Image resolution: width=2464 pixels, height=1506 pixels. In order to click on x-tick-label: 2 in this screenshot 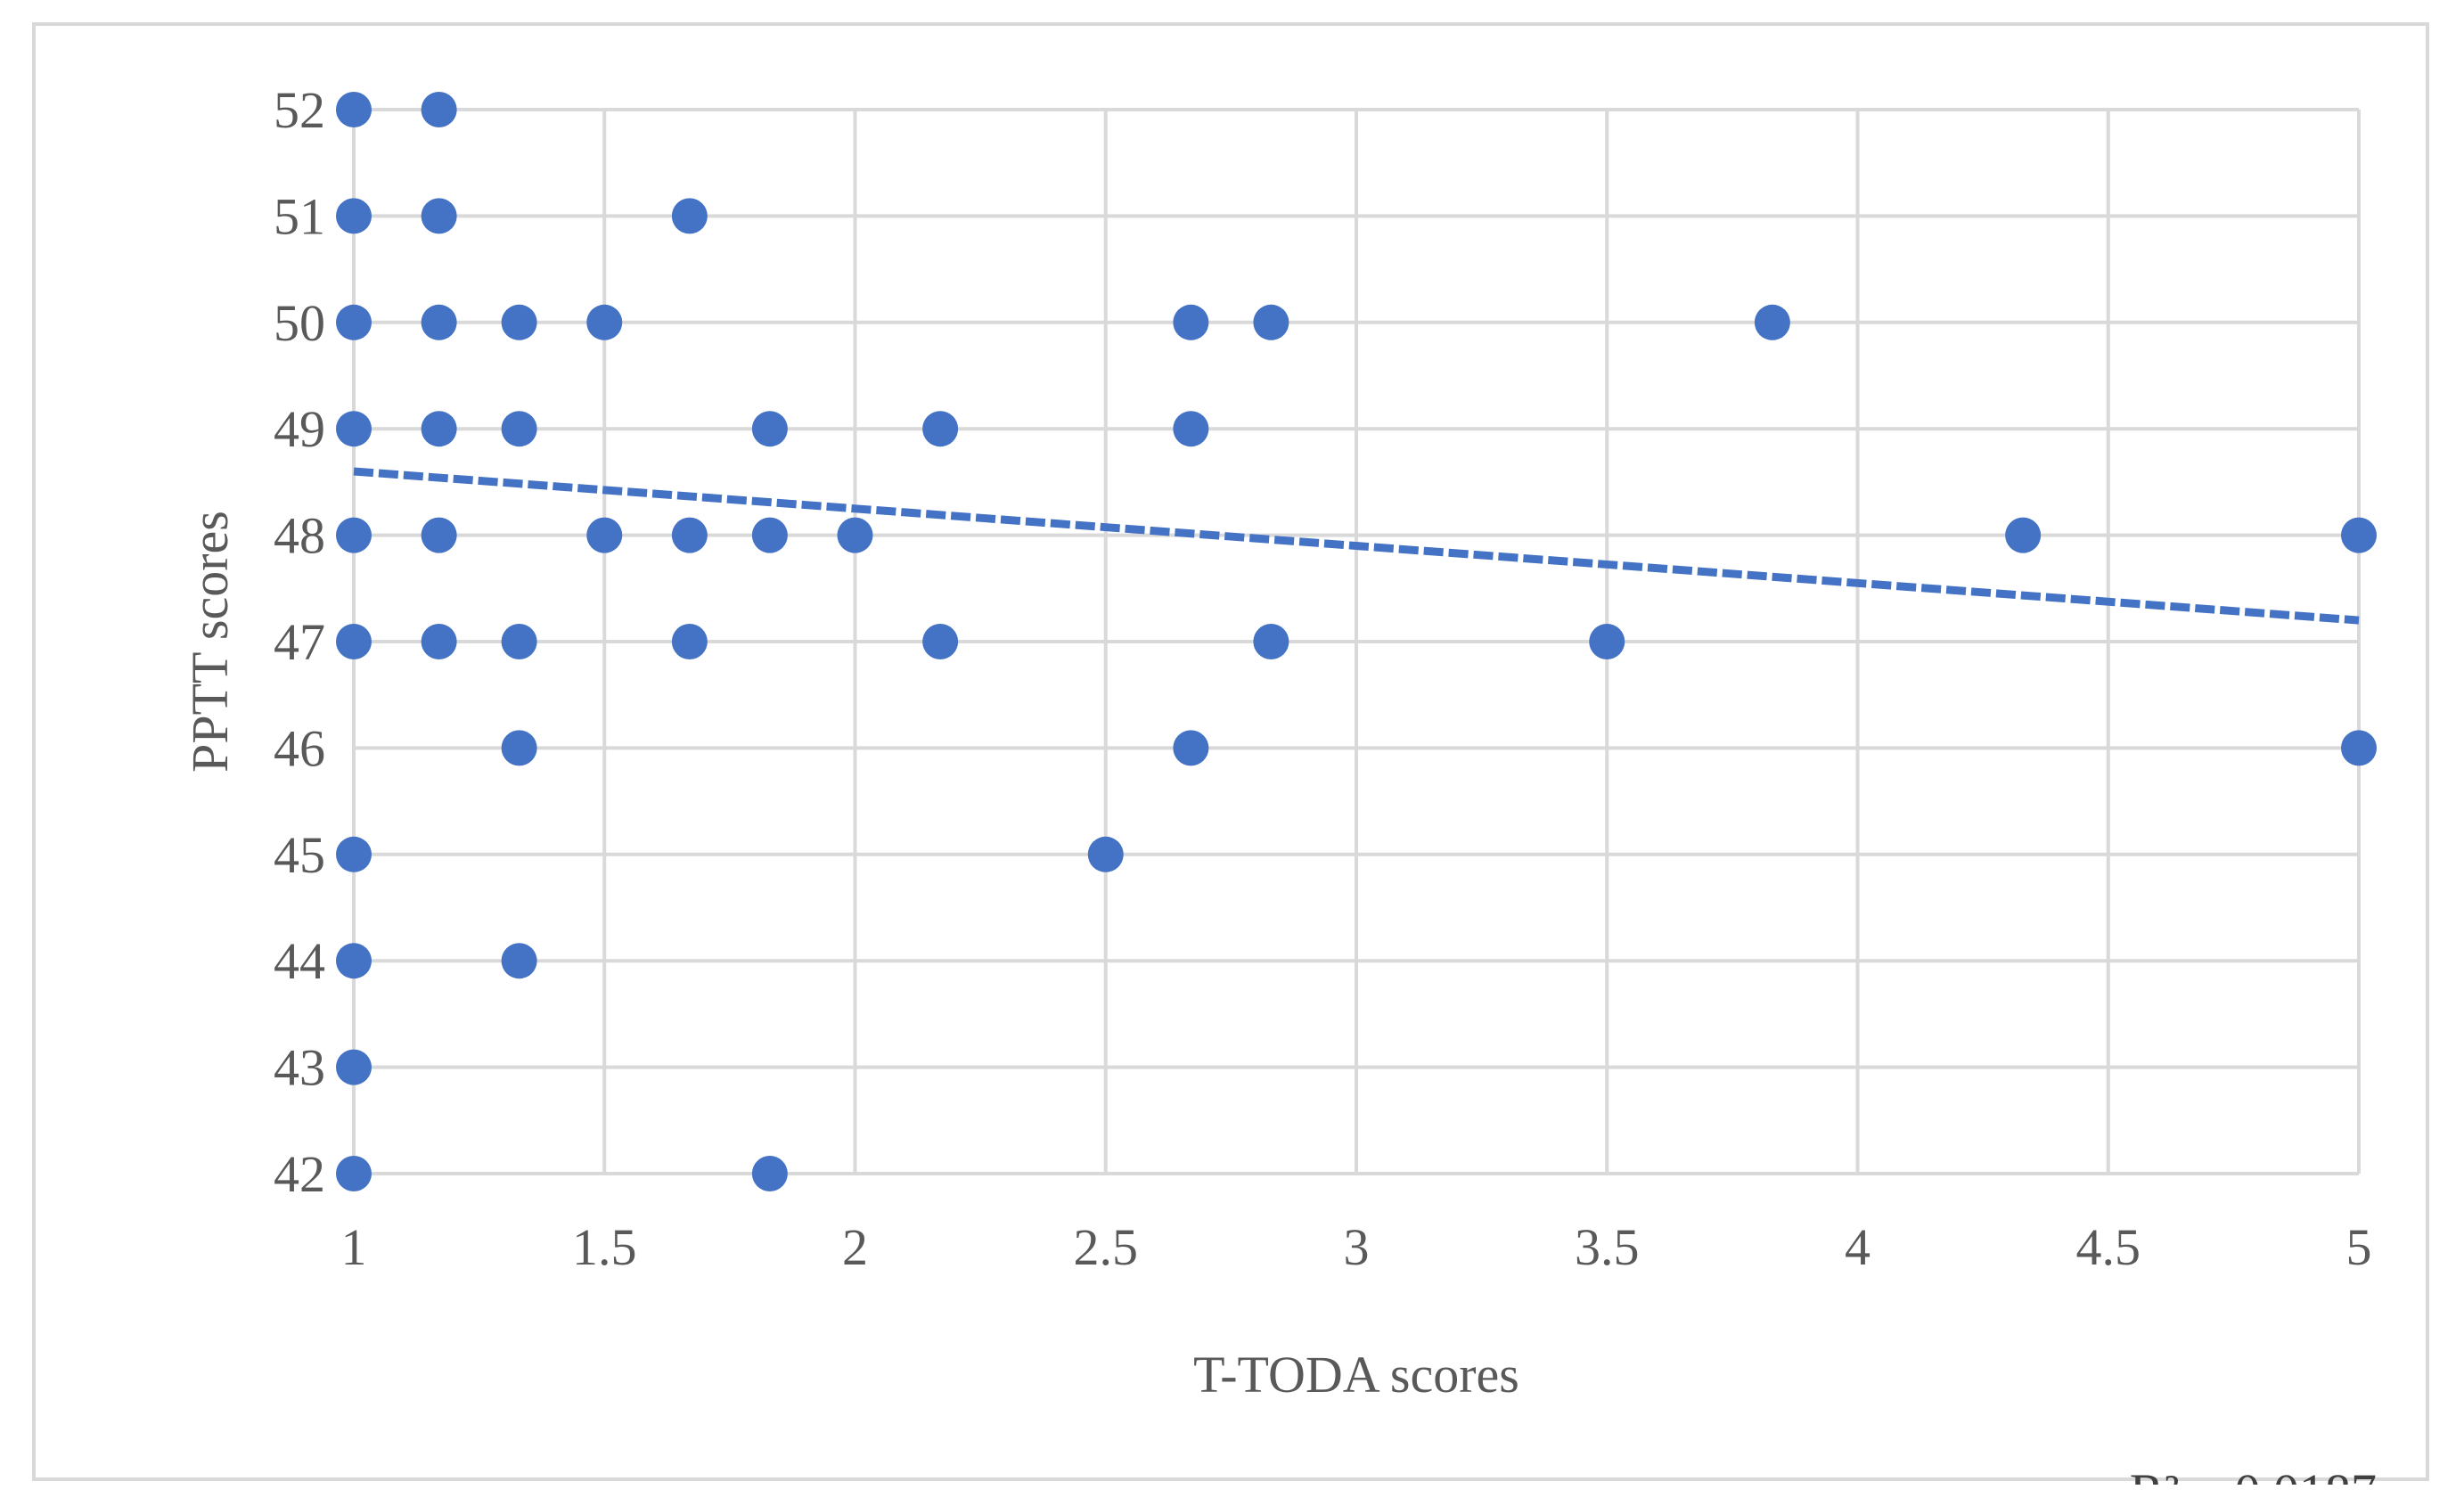, I will do `click(855, 1247)`.